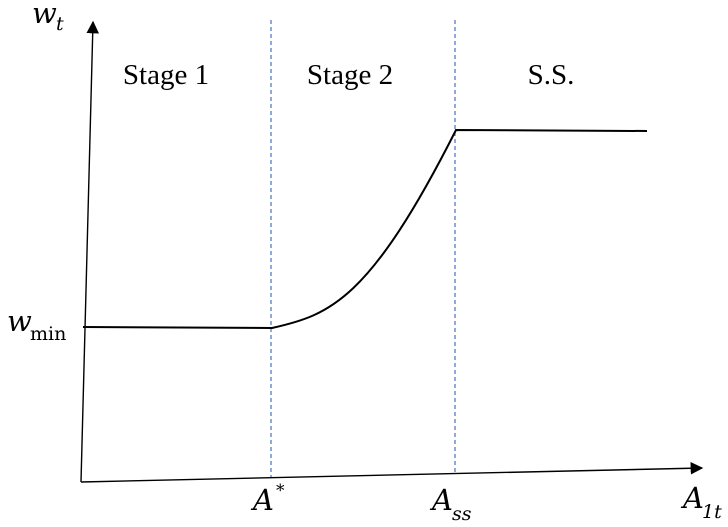 The image size is (728, 527). I want to click on svg-text: ss, so click(462, 514).